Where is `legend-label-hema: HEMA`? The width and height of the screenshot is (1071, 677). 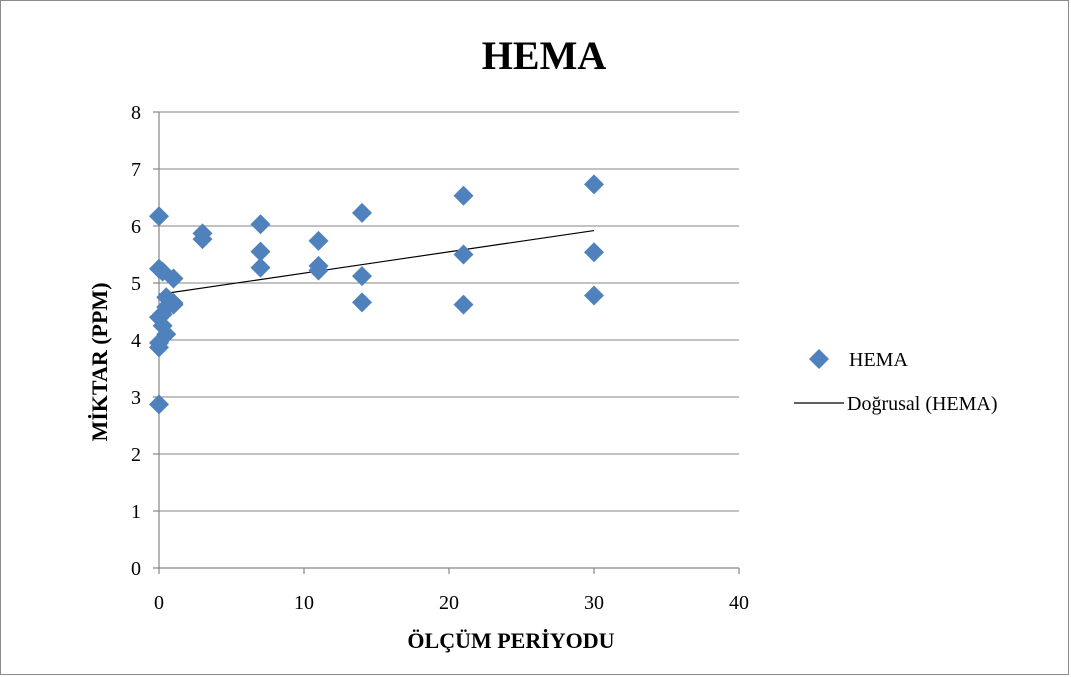
legend-label-hema: HEMA is located at coordinates (878, 360).